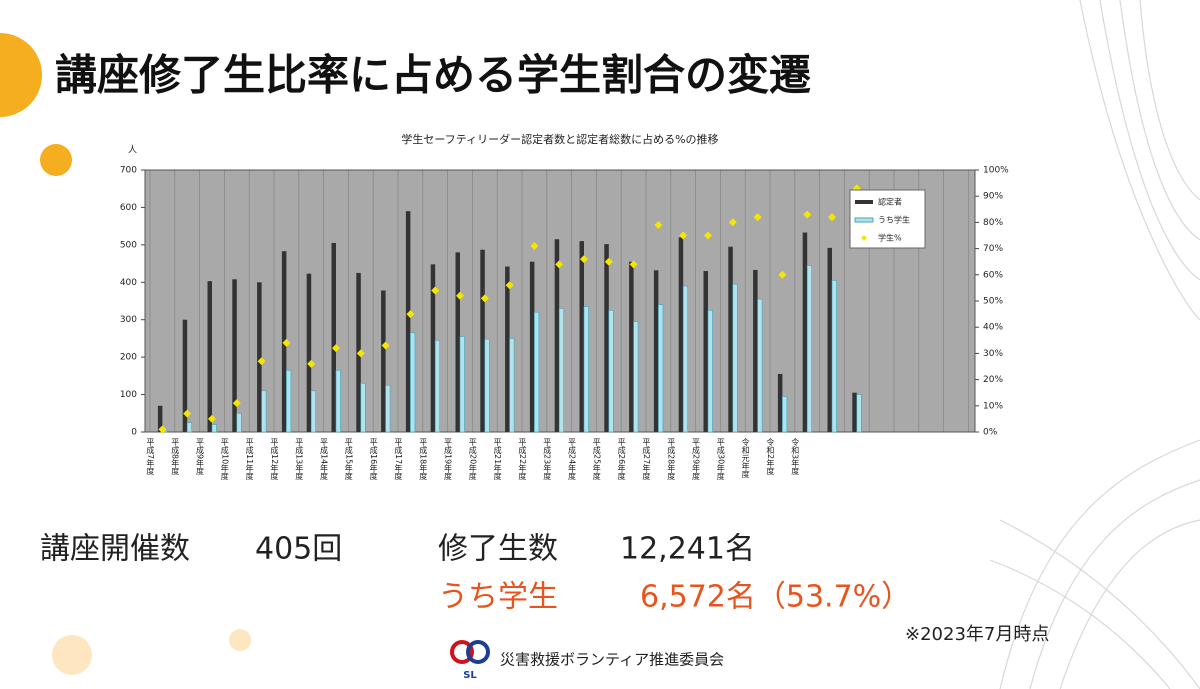  I want to click on y-tick-label: 400, so click(128, 283).